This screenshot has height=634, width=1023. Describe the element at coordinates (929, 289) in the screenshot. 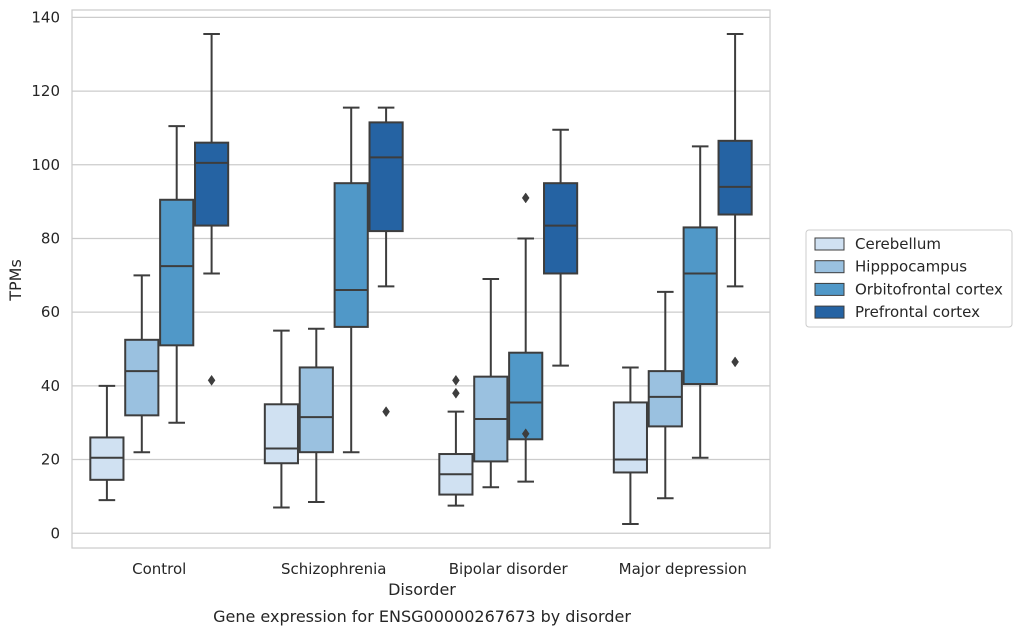

I see `legend-label: Orbitofrontal cortex` at that location.